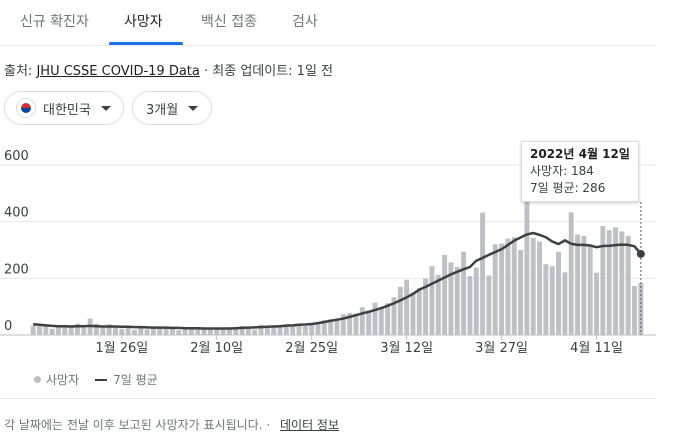  I want to click on y-tick-label: 400, so click(16, 213).